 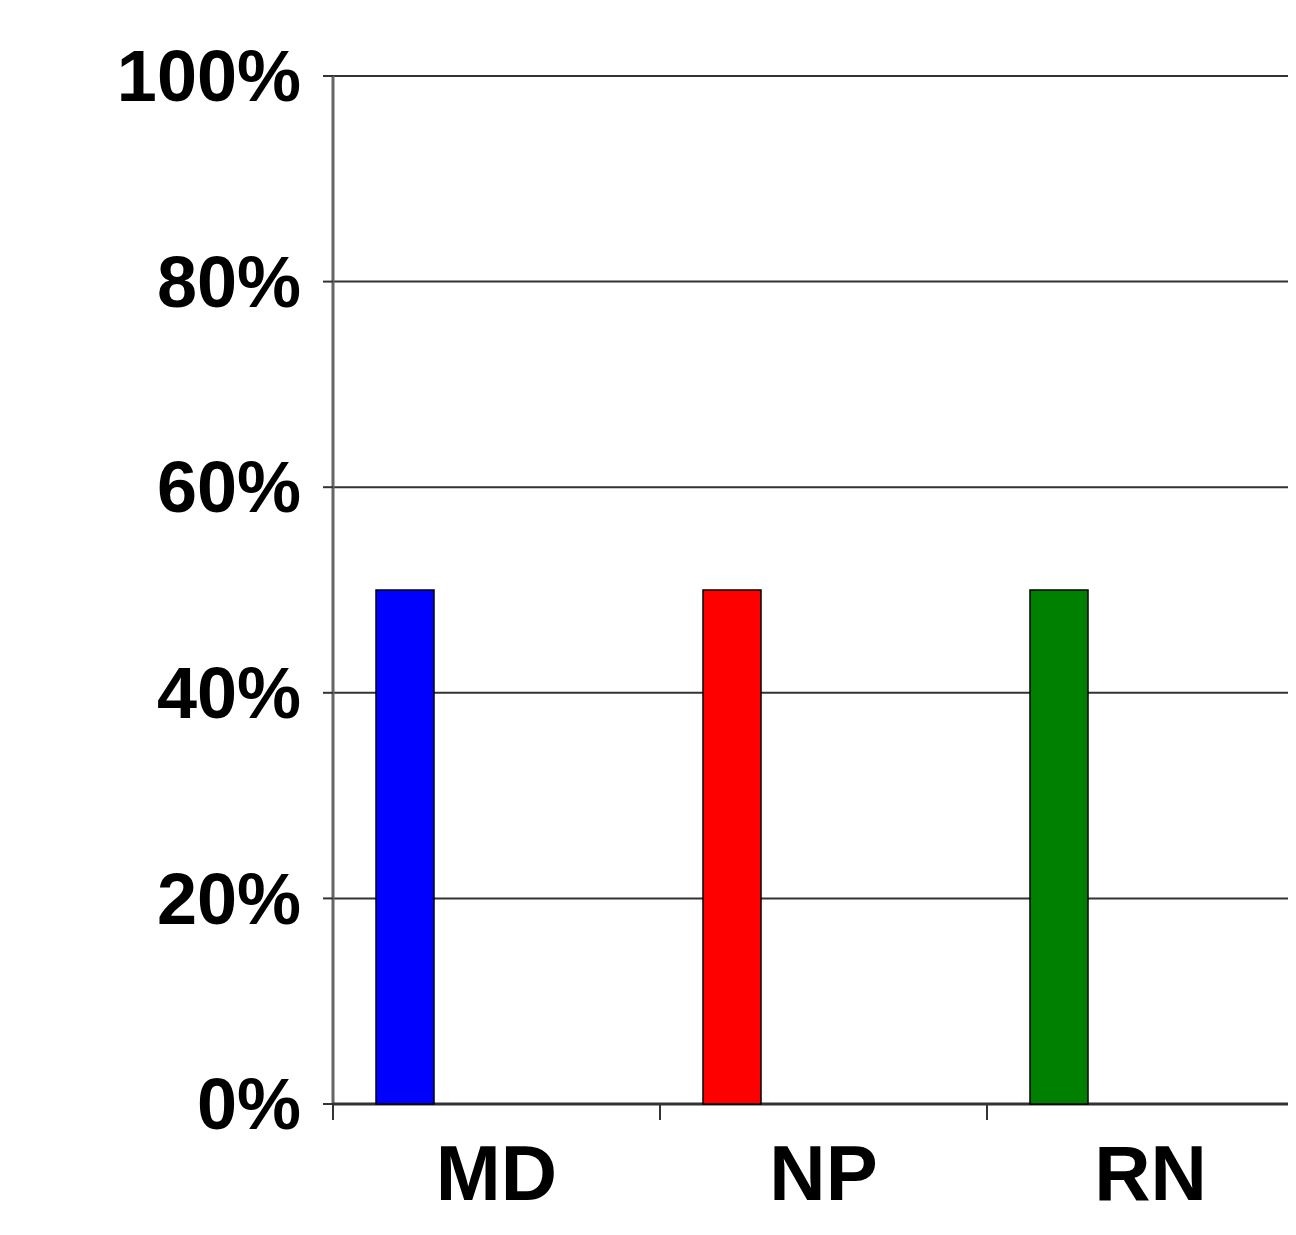 What do you see at coordinates (248, 1104) in the screenshot?
I see `y-tick-label: 0%` at bounding box center [248, 1104].